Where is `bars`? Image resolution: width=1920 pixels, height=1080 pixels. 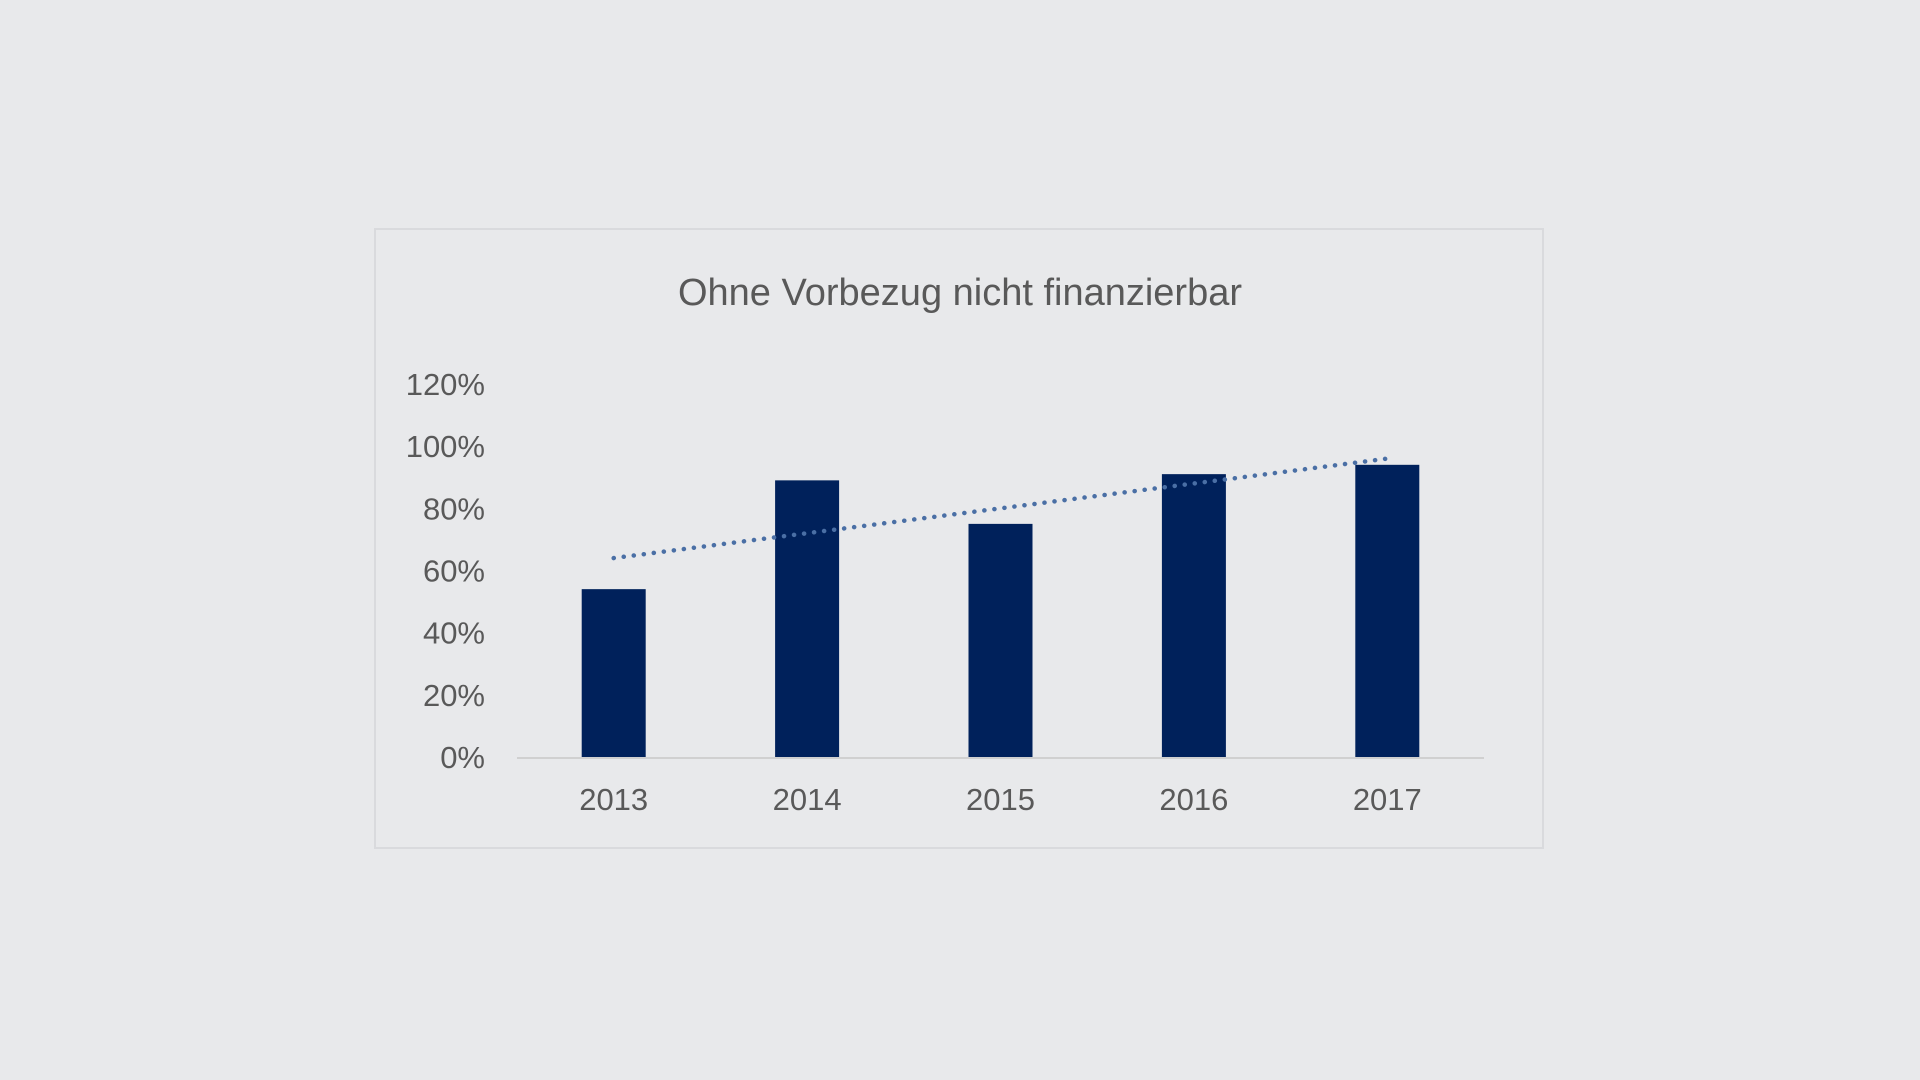 bars is located at coordinates (1000, 610).